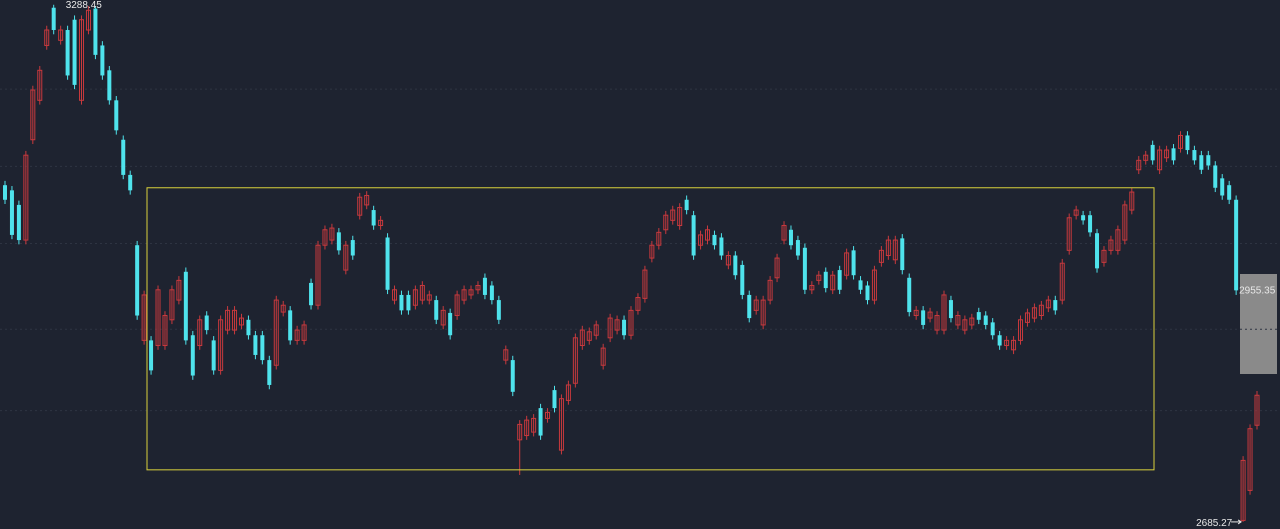 The image size is (1280, 529). What do you see at coordinates (1257, 290) in the screenshot?
I see `last-label: 2955.35` at bounding box center [1257, 290].